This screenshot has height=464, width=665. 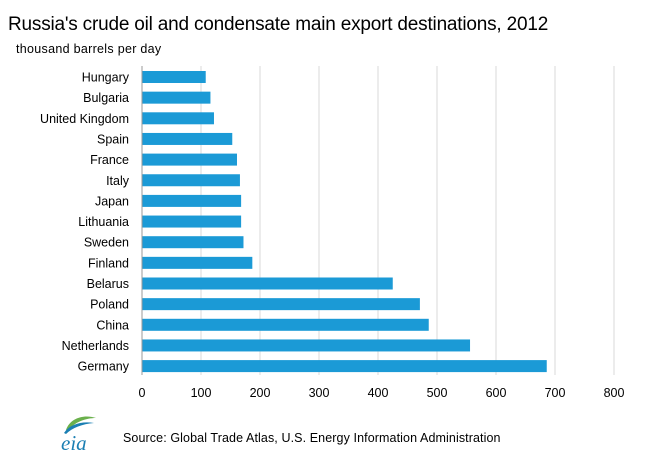 What do you see at coordinates (260, 393) in the screenshot?
I see `x-tick-label: 200` at bounding box center [260, 393].